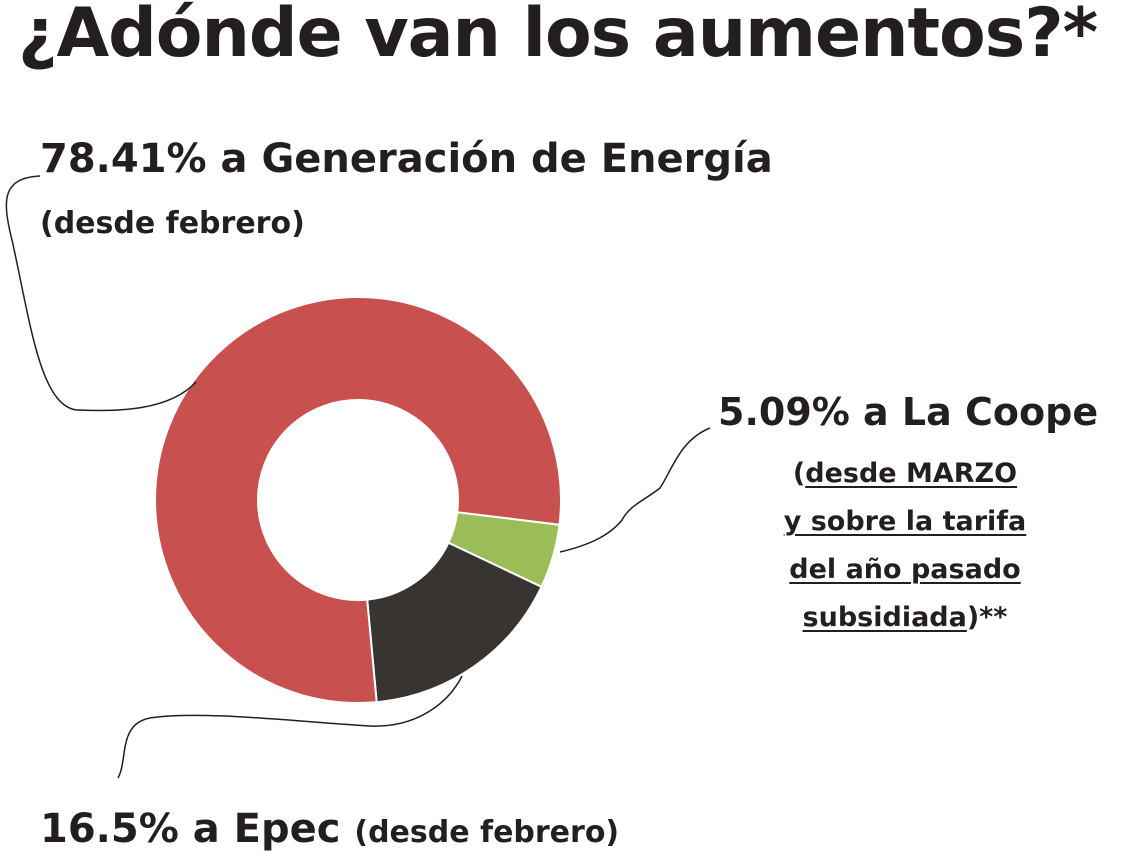  I want to click on coope-note-line4: subsidiada, so click(884, 617).